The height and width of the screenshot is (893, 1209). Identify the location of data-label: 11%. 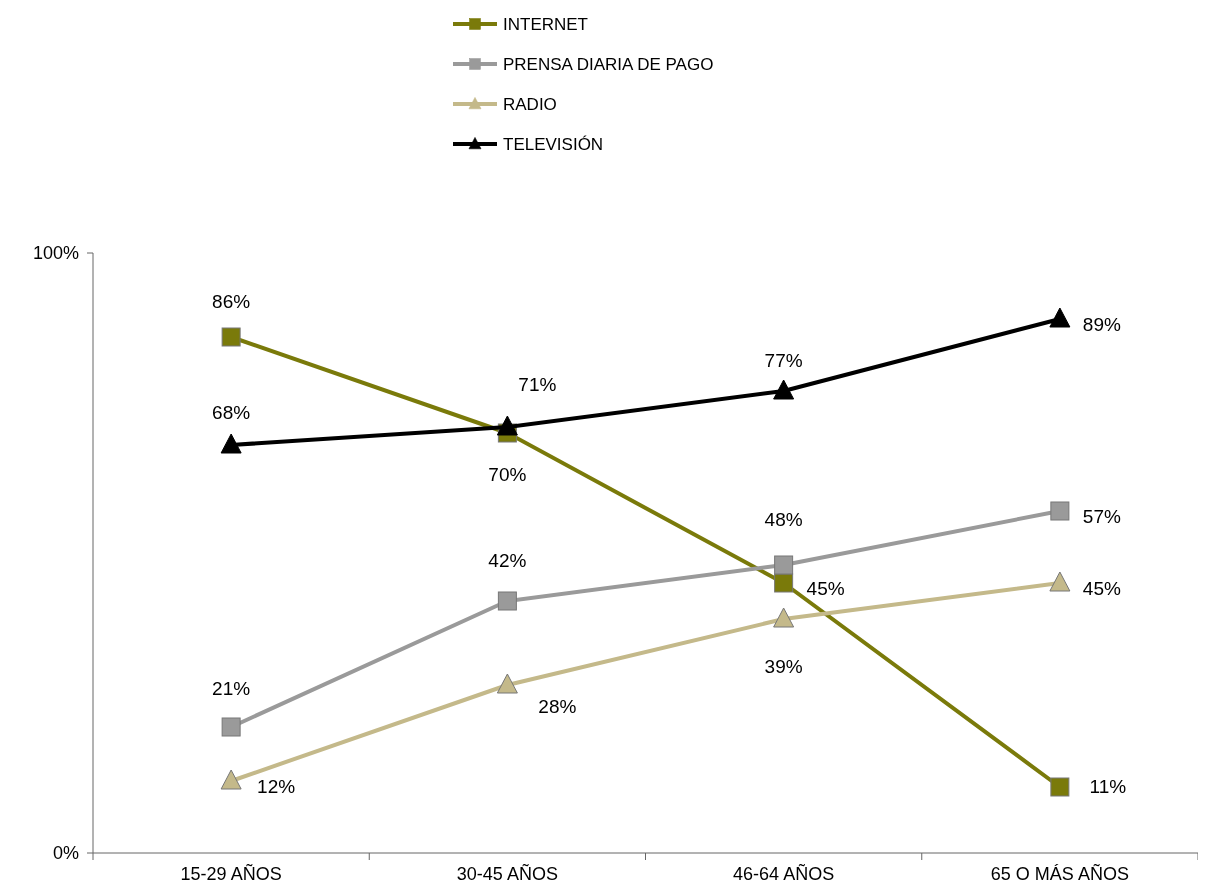
(1108, 786).